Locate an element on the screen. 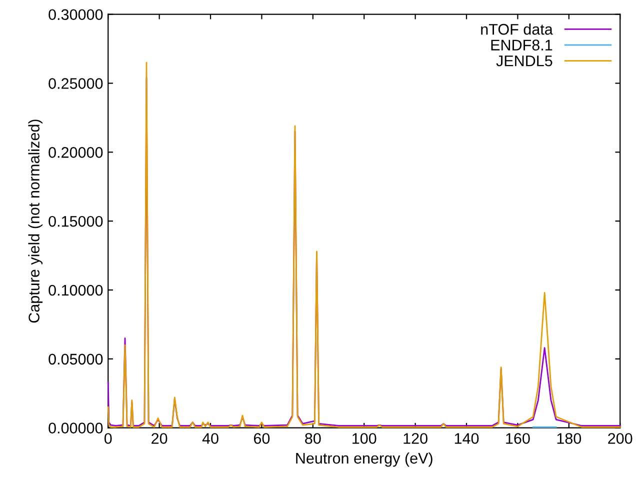 Image resolution: width=636 pixels, height=478 pixels. y-tick-label: 0.20000 is located at coordinates (75, 152).